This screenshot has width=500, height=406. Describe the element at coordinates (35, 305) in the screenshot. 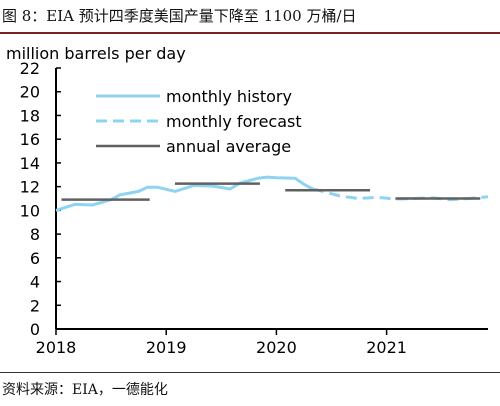

I see `y-tick-label: 2` at that location.